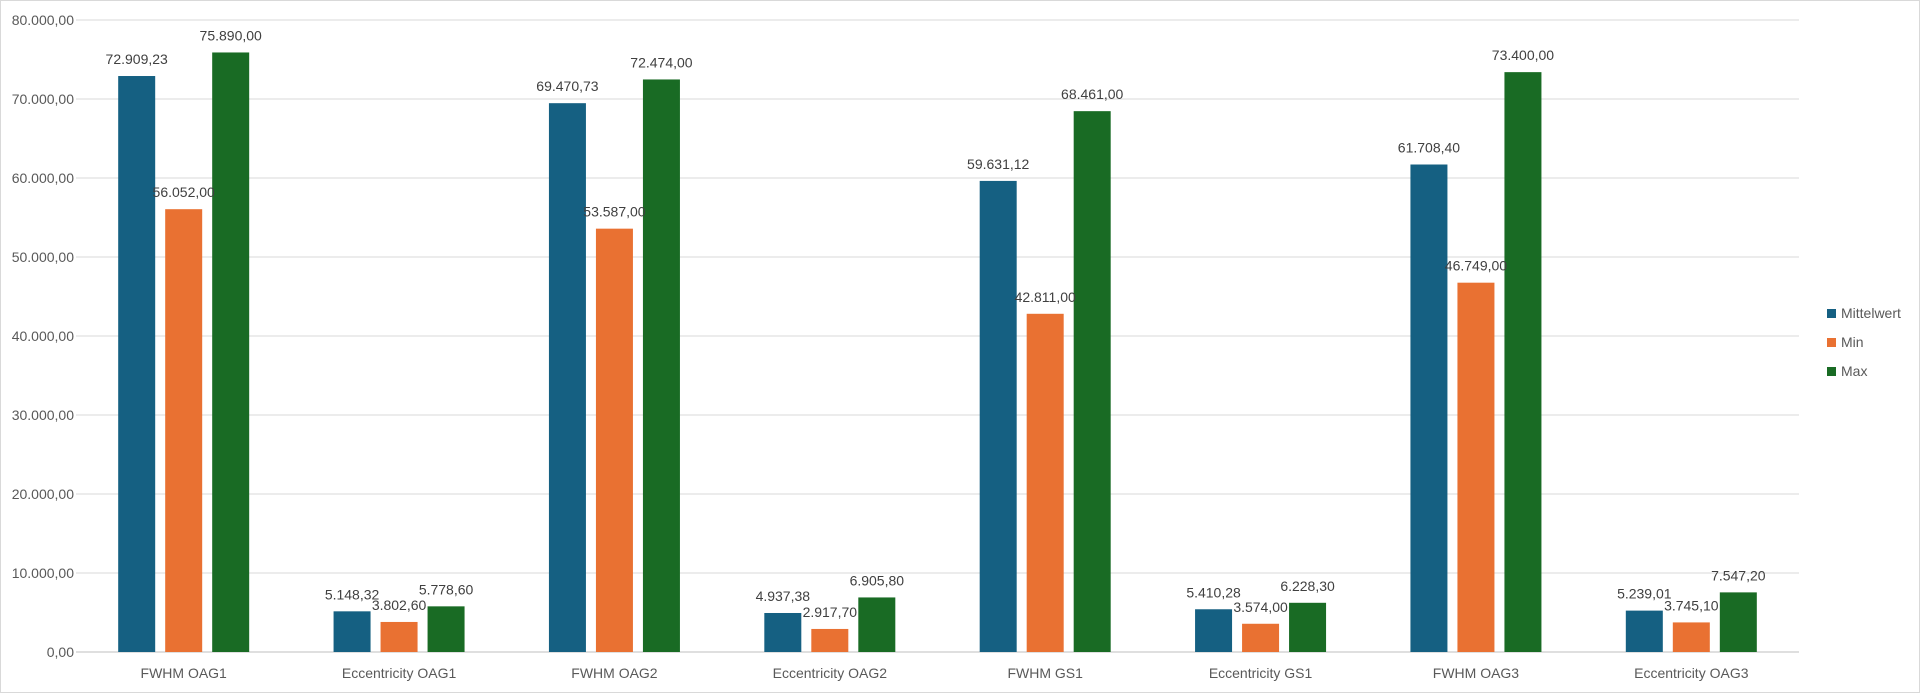  I want to click on x-category-label: FWHM OAG2, so click(614, 673).